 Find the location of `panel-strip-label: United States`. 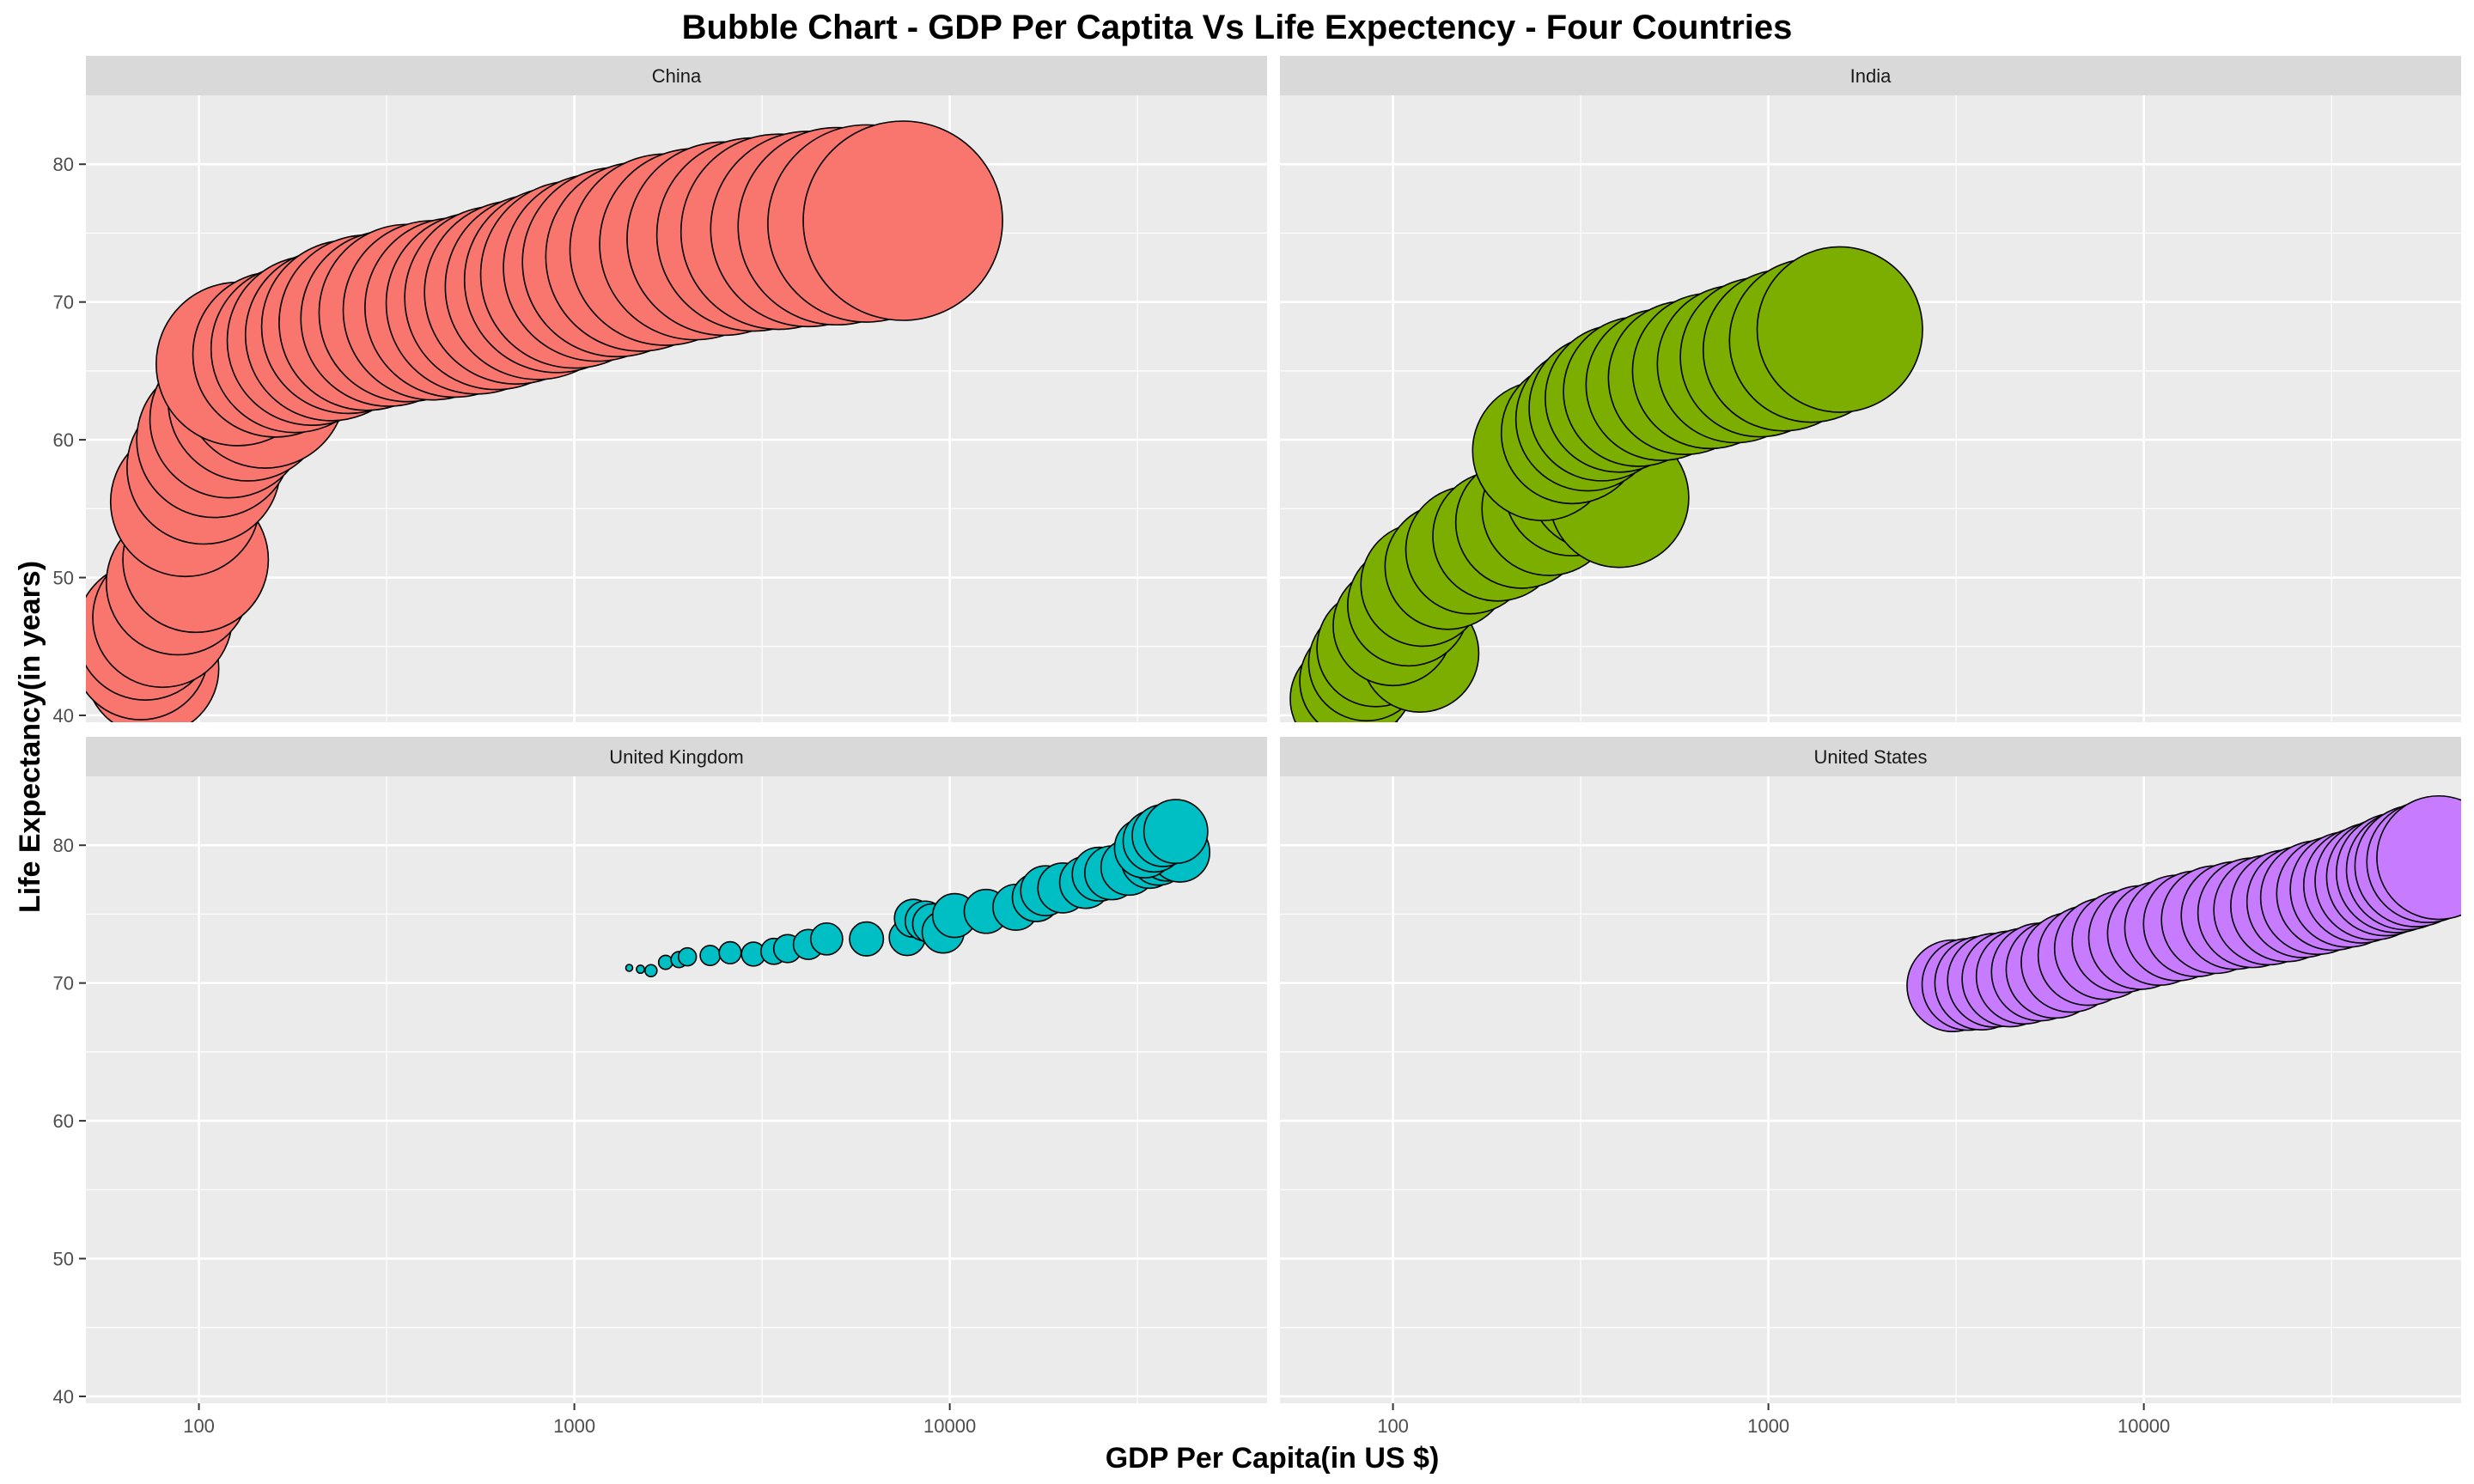

panel-strip-label: United States is located at coordinates (1870, 757).